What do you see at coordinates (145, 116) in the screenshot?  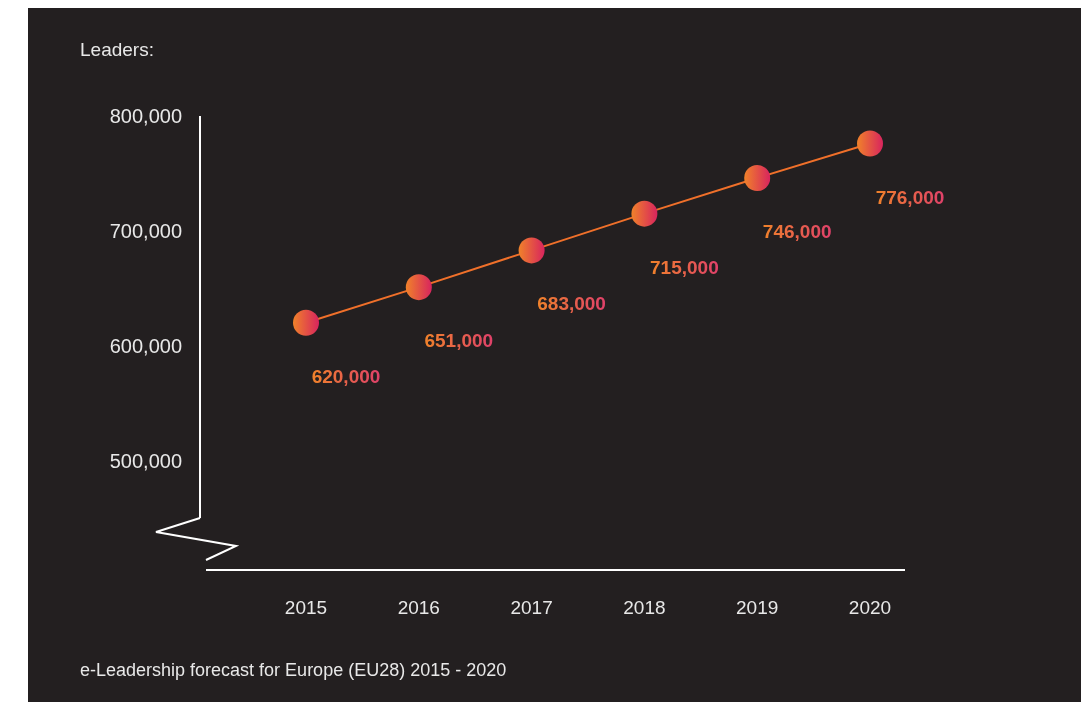 I see `y-tick-label: 800,000` at bounding box center [145, 116].